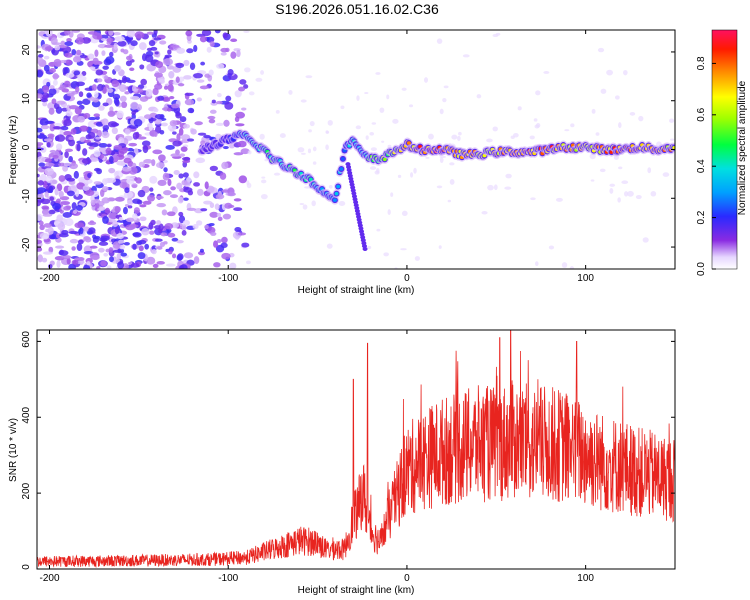  Describe the element at coordinates (701, 217) in the screenshot. I see `colorbar-tick-label: 0.2` at that location.